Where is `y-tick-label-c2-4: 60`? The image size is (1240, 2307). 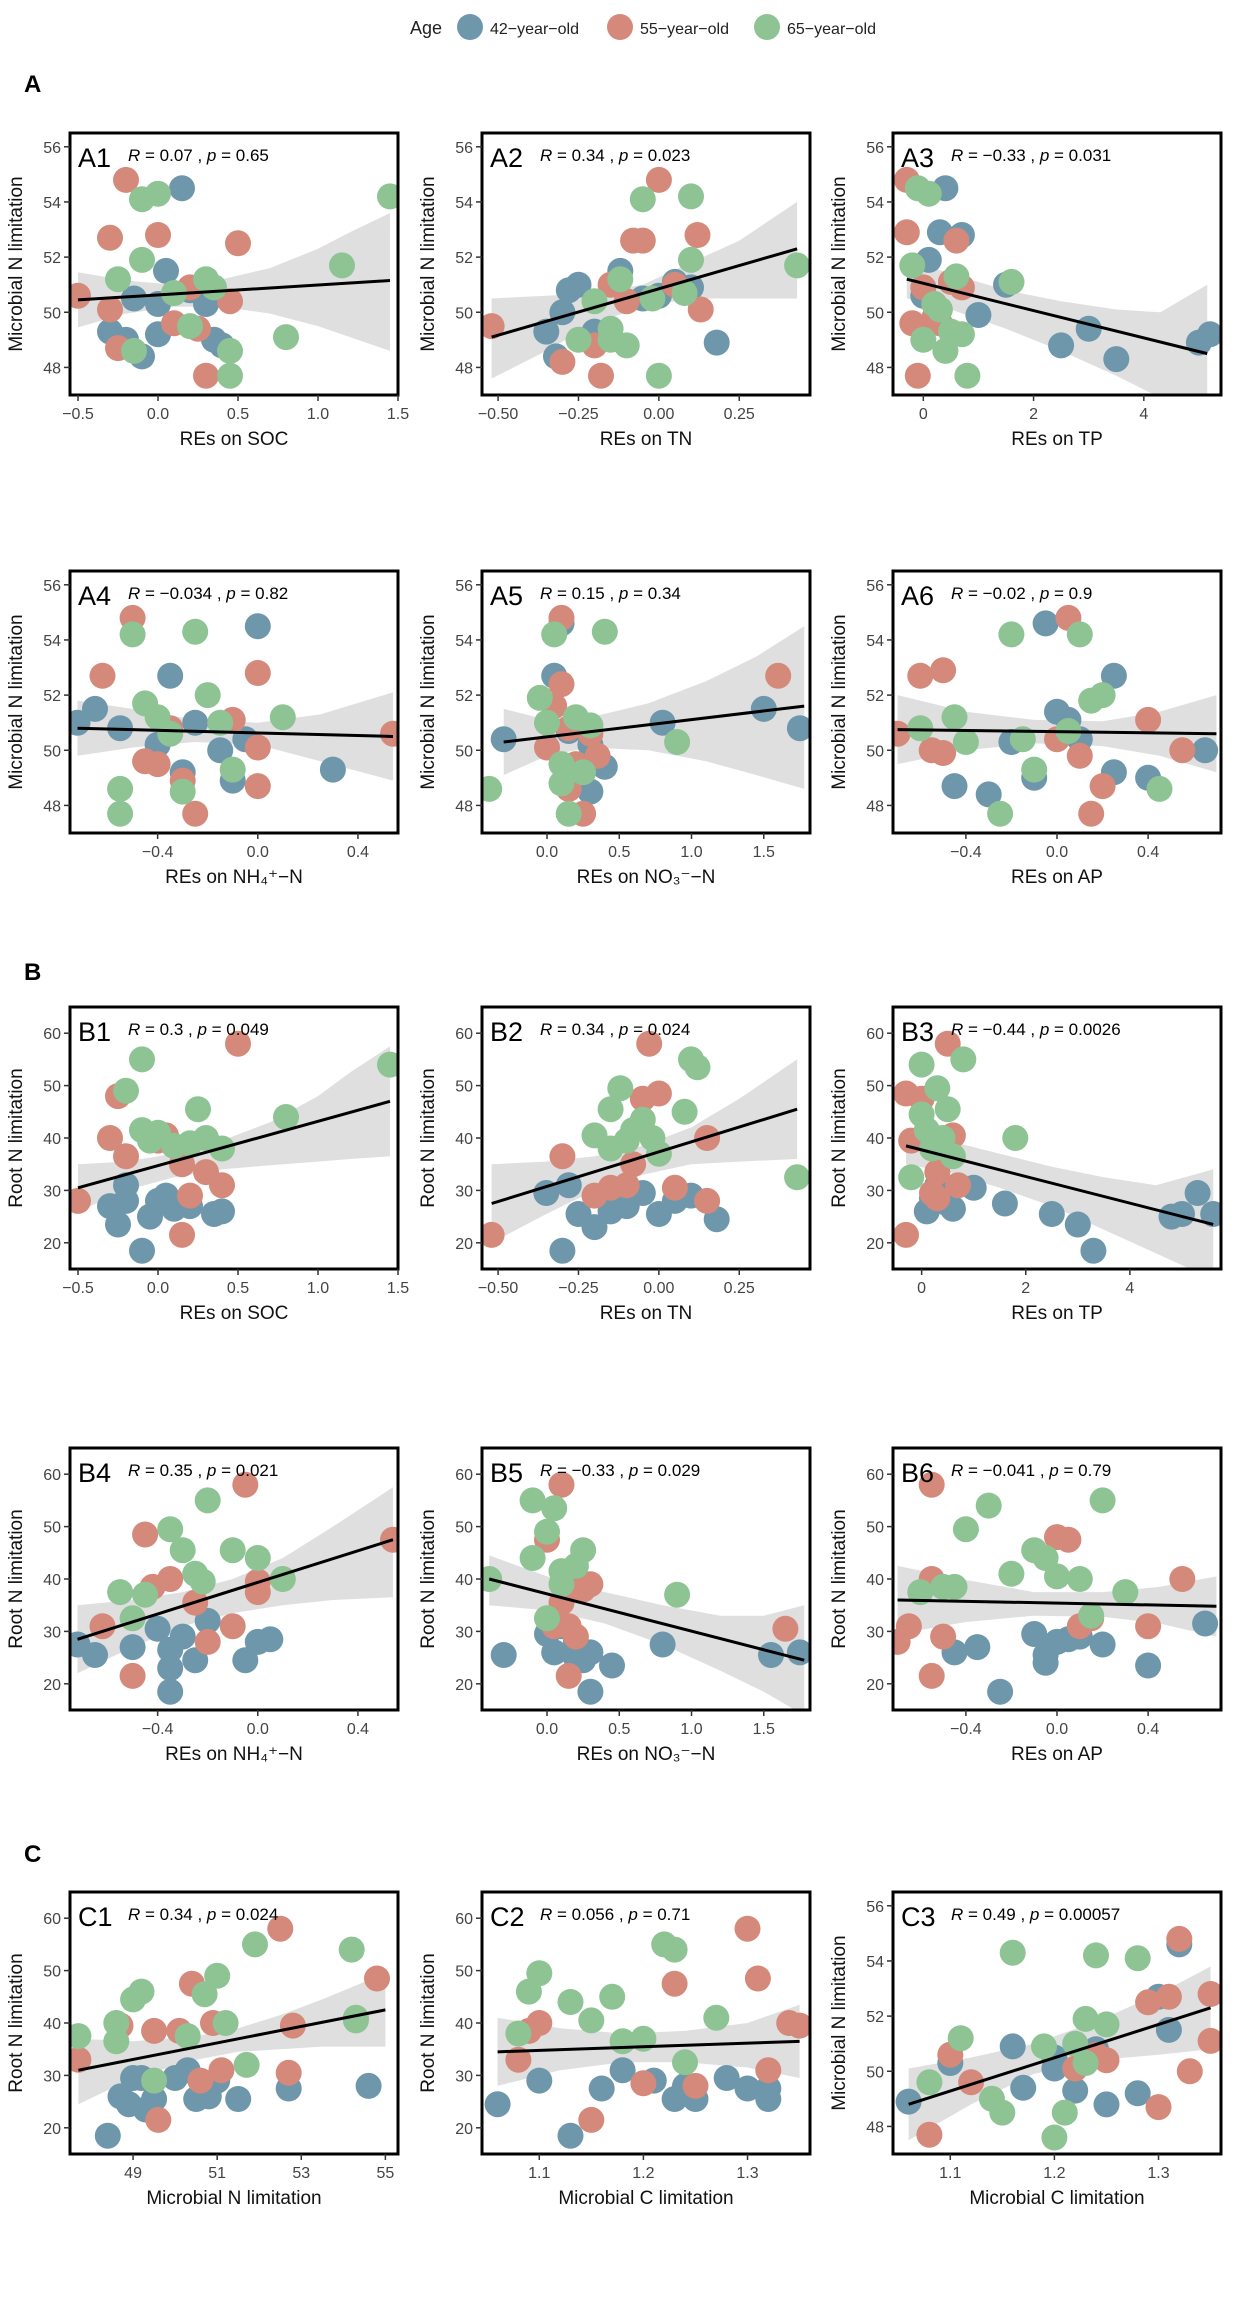 y-tick-label-c2-4: 60 is located at coordinates (464, 1919).